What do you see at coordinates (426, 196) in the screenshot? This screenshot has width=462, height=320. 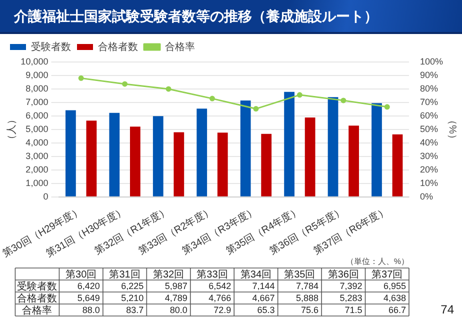 I see `y2-tick-label: 0%` at bounding box center [426, 196].